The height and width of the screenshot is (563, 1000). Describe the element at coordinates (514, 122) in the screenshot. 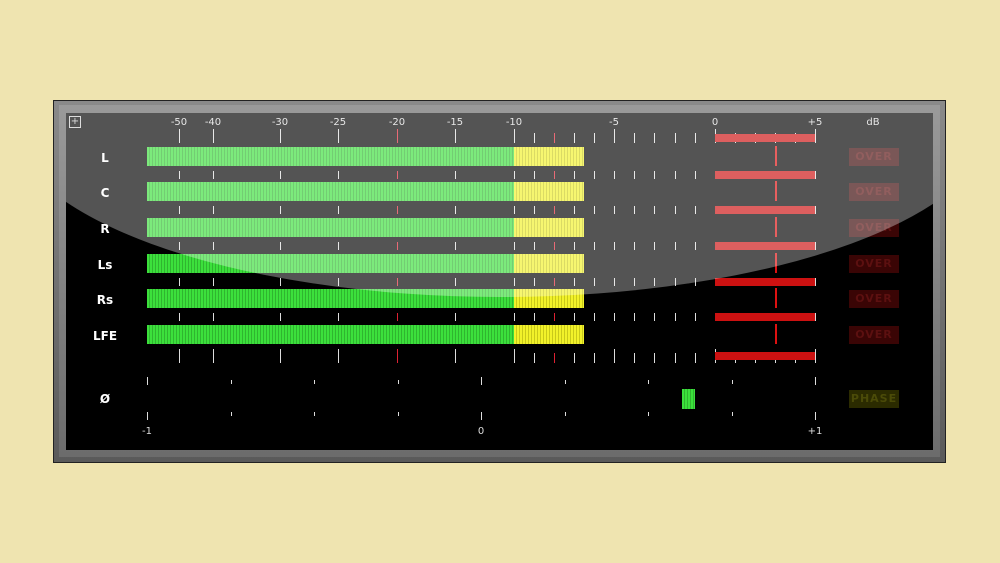

I see `db-scale-label: -10` at that location.